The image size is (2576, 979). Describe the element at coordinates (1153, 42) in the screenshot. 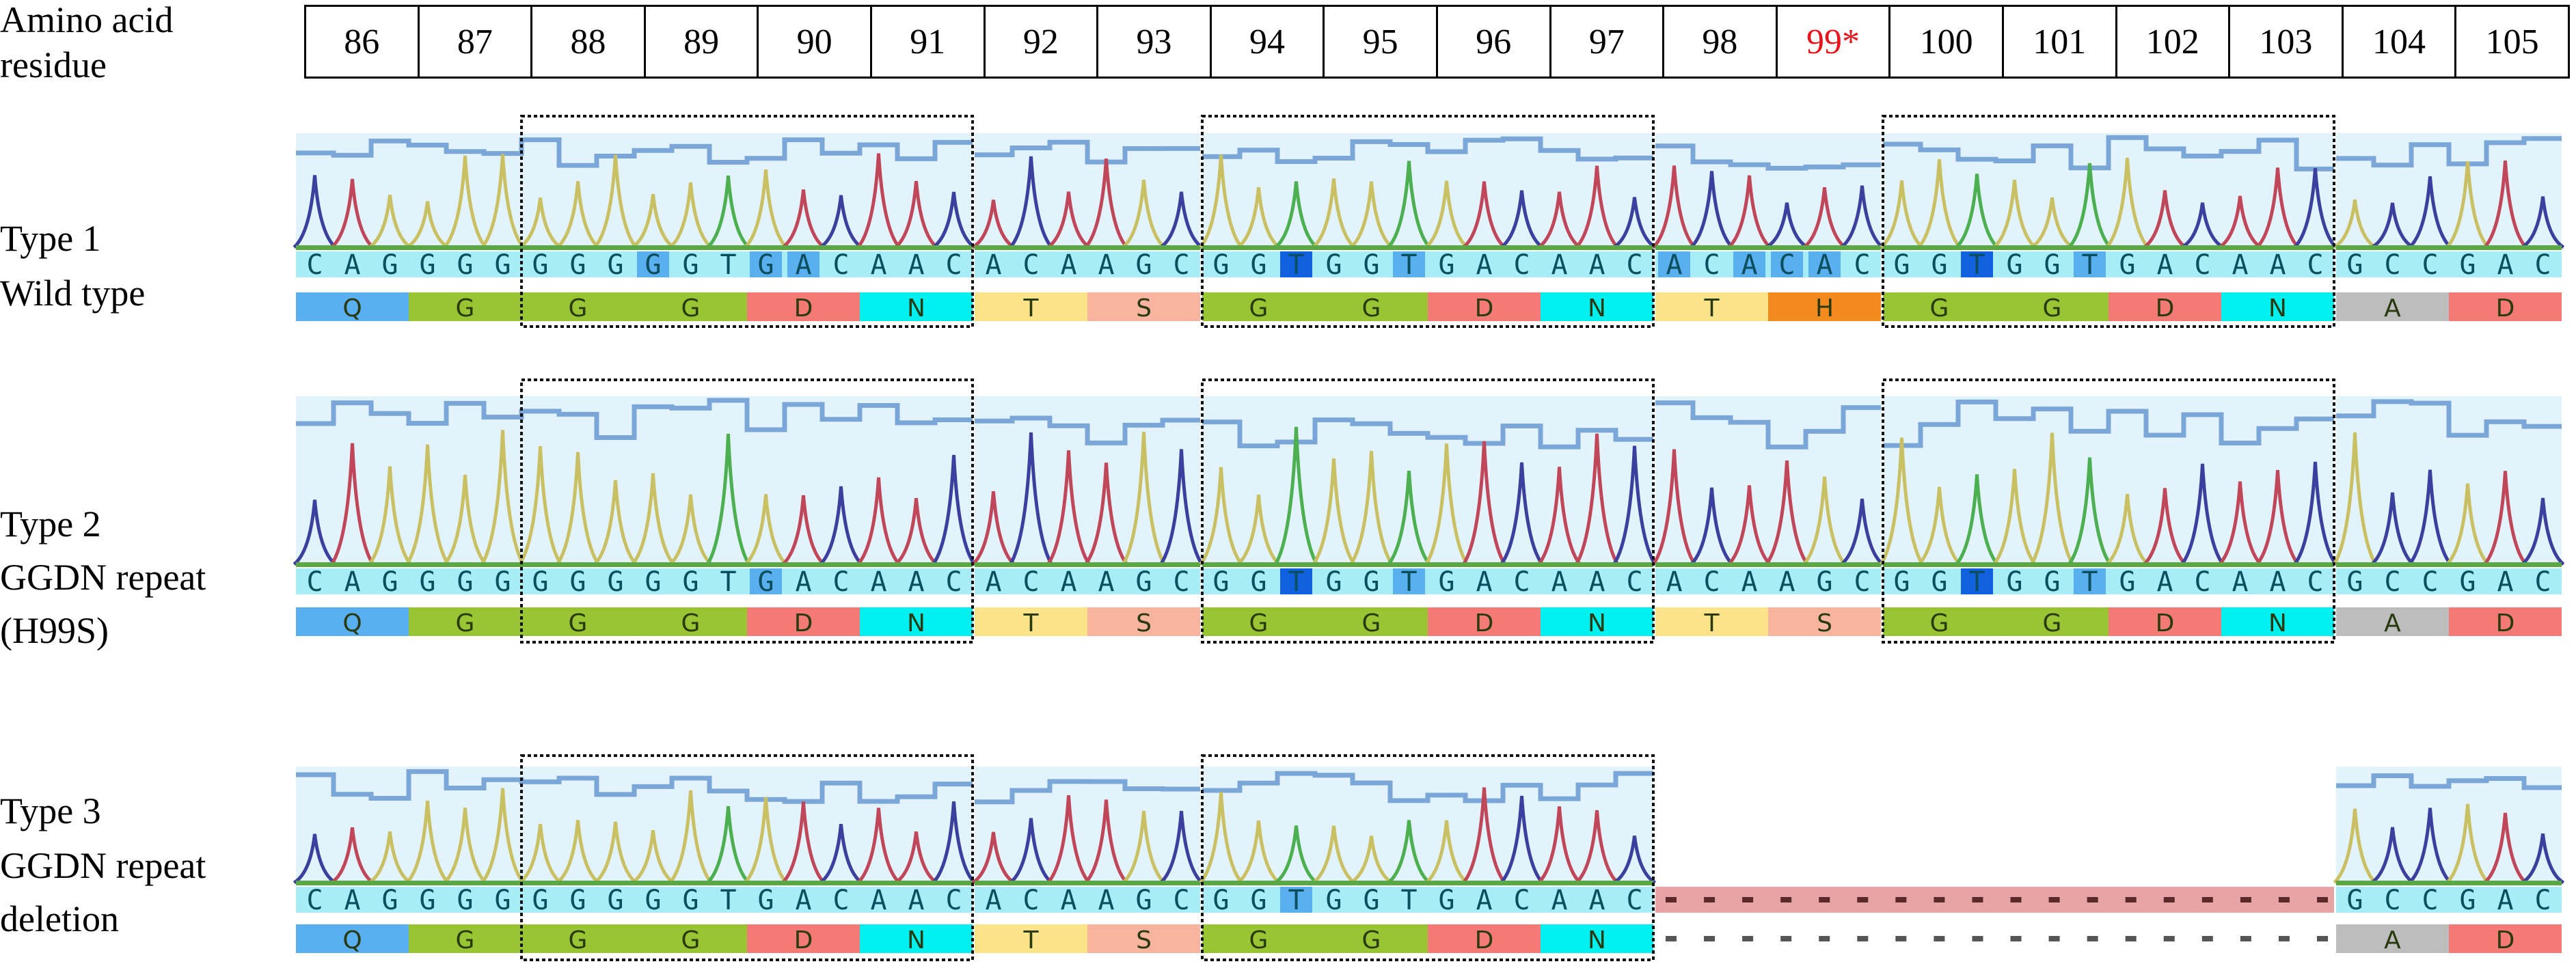

I see `residue-cell: 93` at that location.